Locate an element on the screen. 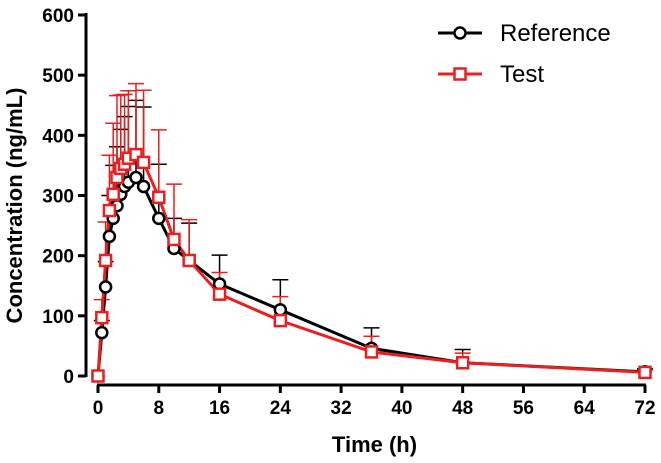 The width and height of the screenshot is (661, 463). x-tick-label: 48 is located at coordinates (462, 408).